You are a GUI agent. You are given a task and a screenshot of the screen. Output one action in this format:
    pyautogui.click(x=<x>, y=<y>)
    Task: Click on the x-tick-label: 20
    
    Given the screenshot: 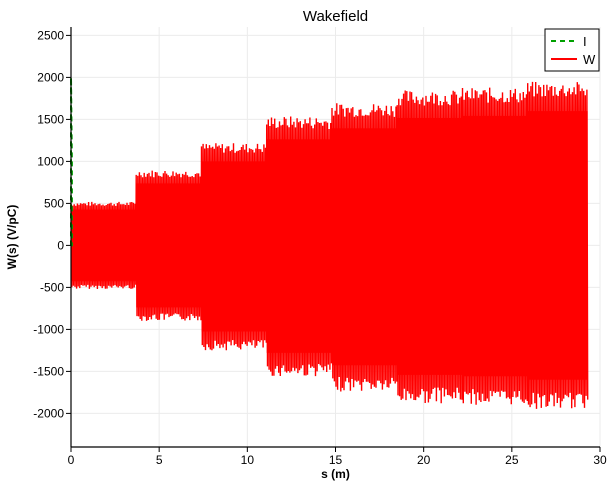 What is the action you would take?
    pyautogui.click(x=424, y=460)
    